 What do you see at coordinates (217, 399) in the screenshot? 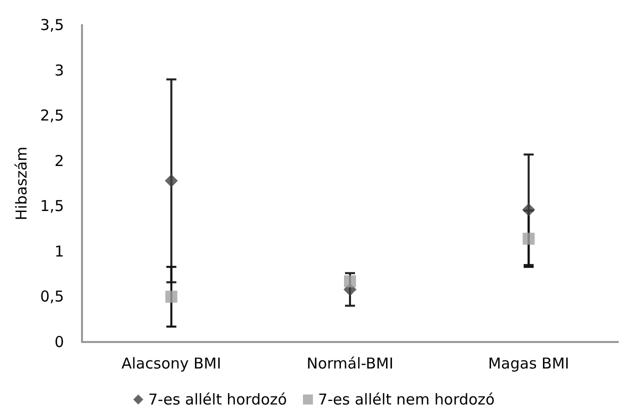
I see `legend-label: 7-es allélt hordozó` at bounding box center [217, 399].